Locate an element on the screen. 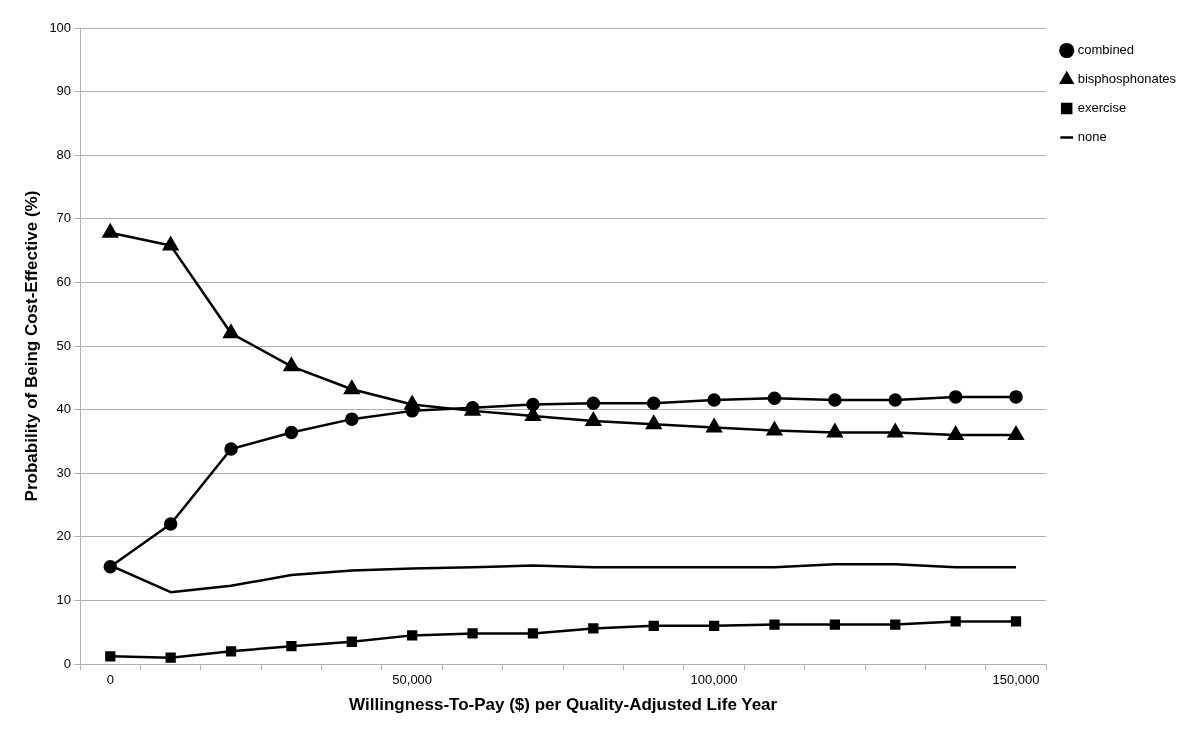 This screenshot has width=1204, height=738. legend-label: exercise is located at coordinates (1102, 108).